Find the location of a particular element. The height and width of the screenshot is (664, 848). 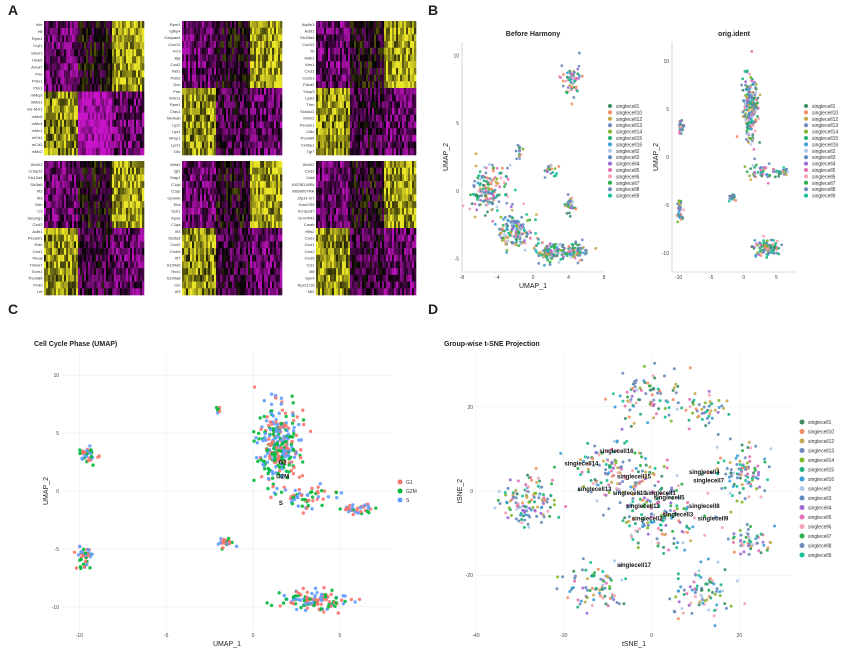

heatmap-gene-label: Cxcl1 is located at coordinates (37, 251).